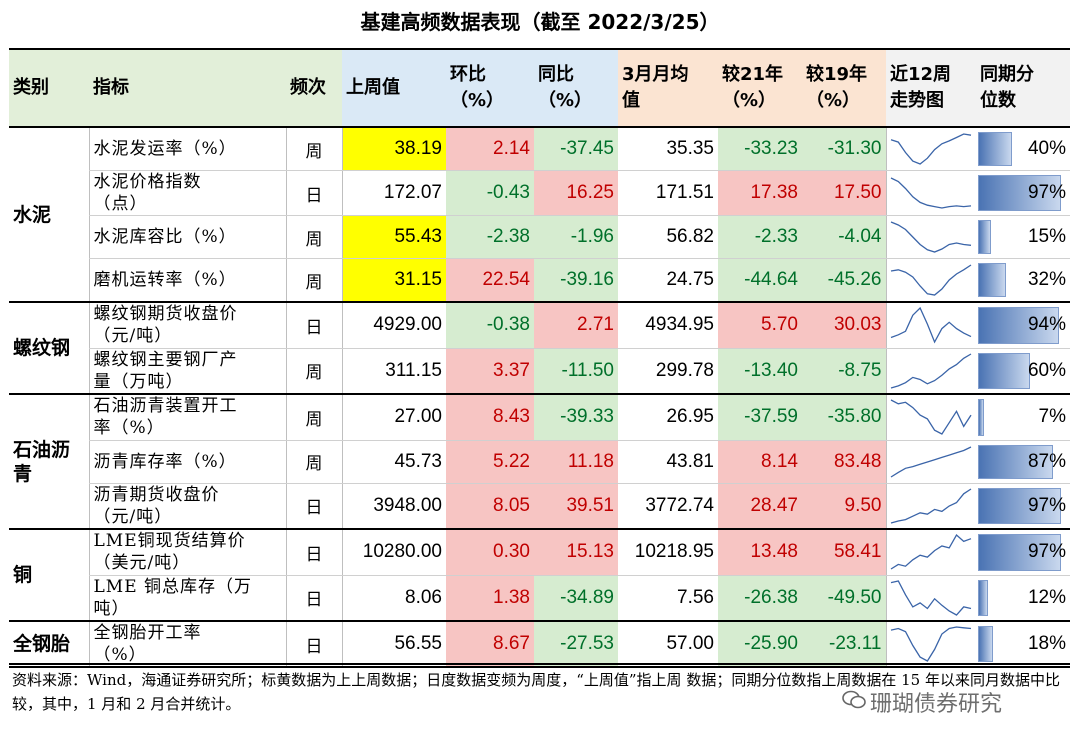 This screenshot has height=745, width=1080. I want to click on indicator-cell: 沥青库存率（%）, so click(187, 462).